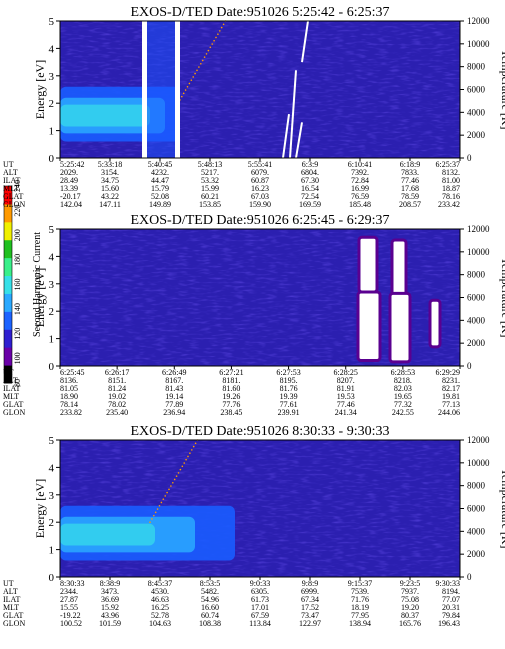 Image resolution: width=505 pixels, height=649 pixels. What do you see at coordinates (52, 77) in the screenshot?
I see `y-tick-label: 3` at bounding box center [52, 77].